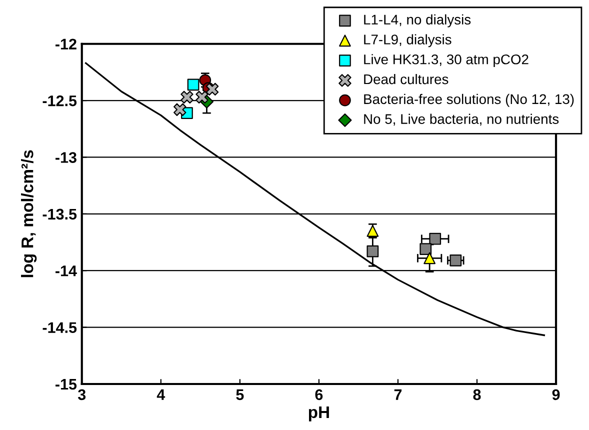 The image size is (589, 430). Describe the element at coordinates (66, 271) in the screenshot. I see `y-tick-label: -14` at that location.